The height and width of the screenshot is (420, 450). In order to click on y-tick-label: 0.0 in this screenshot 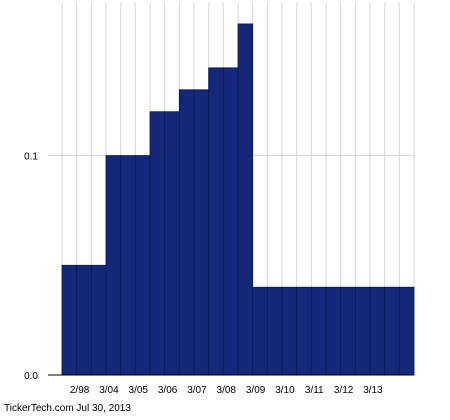, I will do `click(31, 376)`.